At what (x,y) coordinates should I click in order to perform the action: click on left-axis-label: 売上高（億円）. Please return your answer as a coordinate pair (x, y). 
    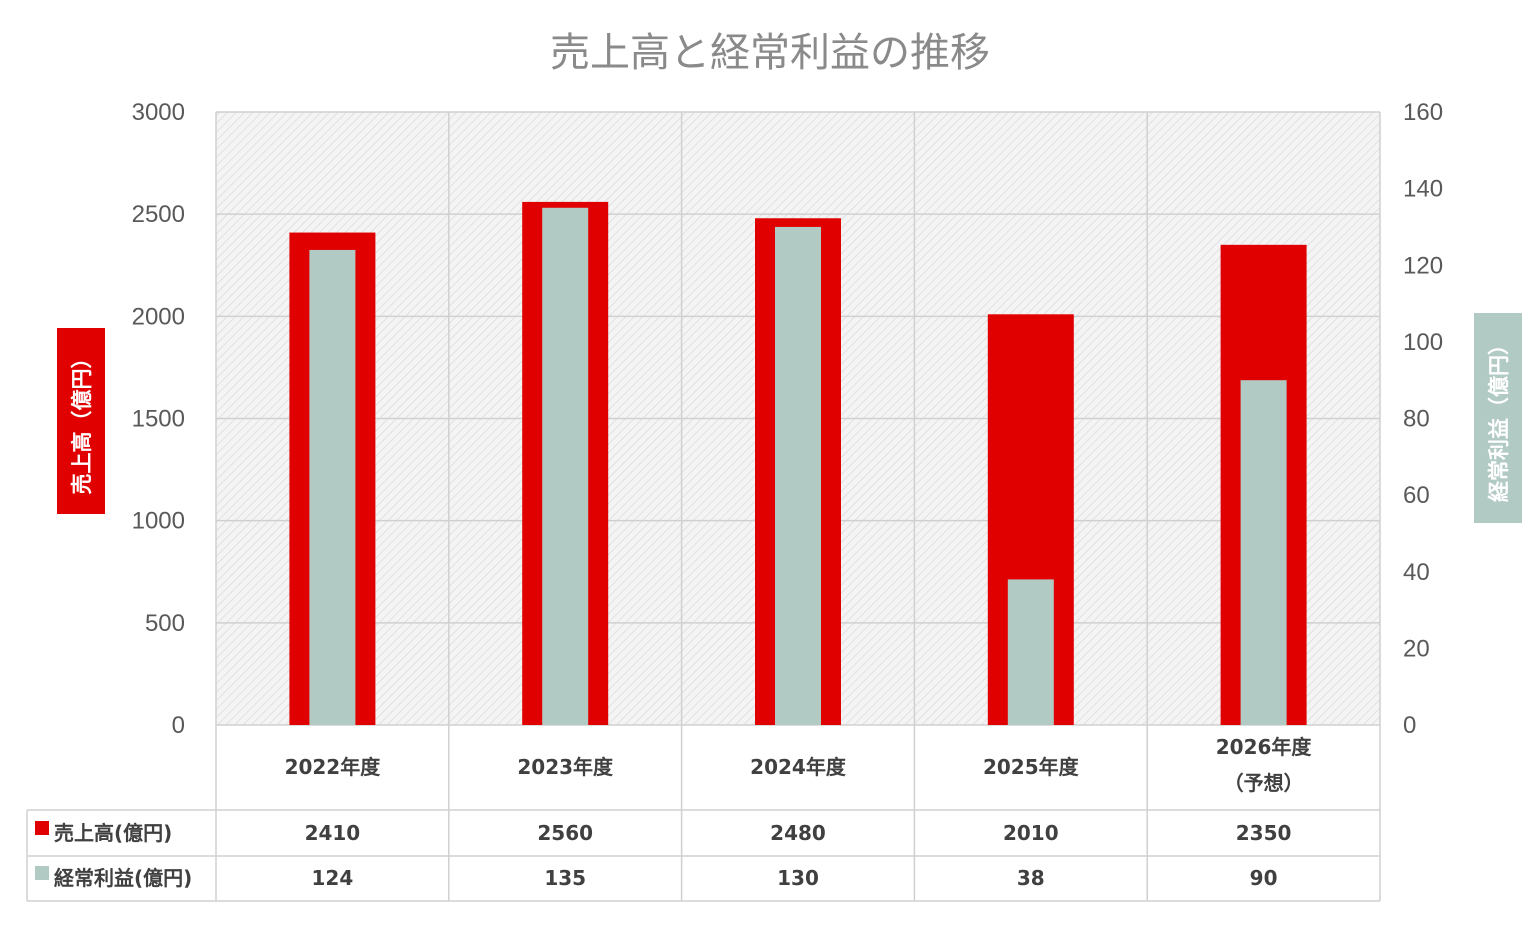
    Looking at the image, I should click on (82, 421).